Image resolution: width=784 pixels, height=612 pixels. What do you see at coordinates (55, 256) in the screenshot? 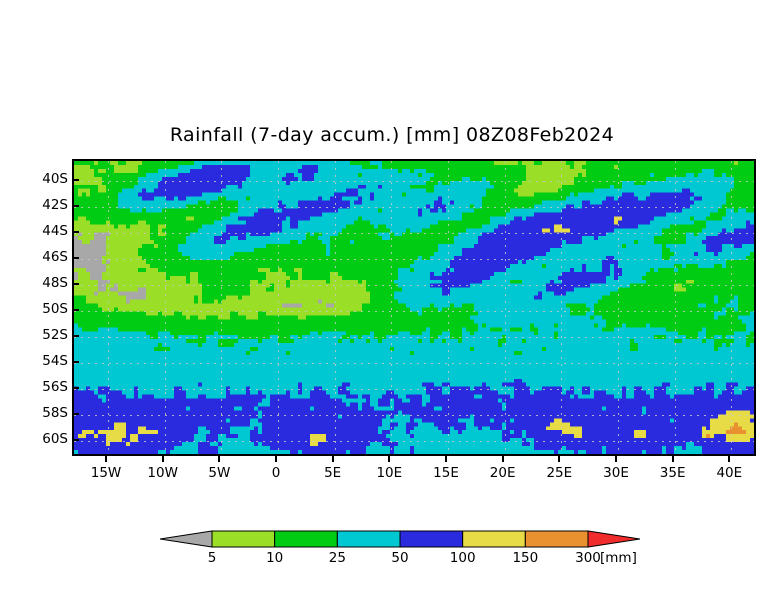
I see `y-tick-label: 46S` at bounding box center [55, 256].